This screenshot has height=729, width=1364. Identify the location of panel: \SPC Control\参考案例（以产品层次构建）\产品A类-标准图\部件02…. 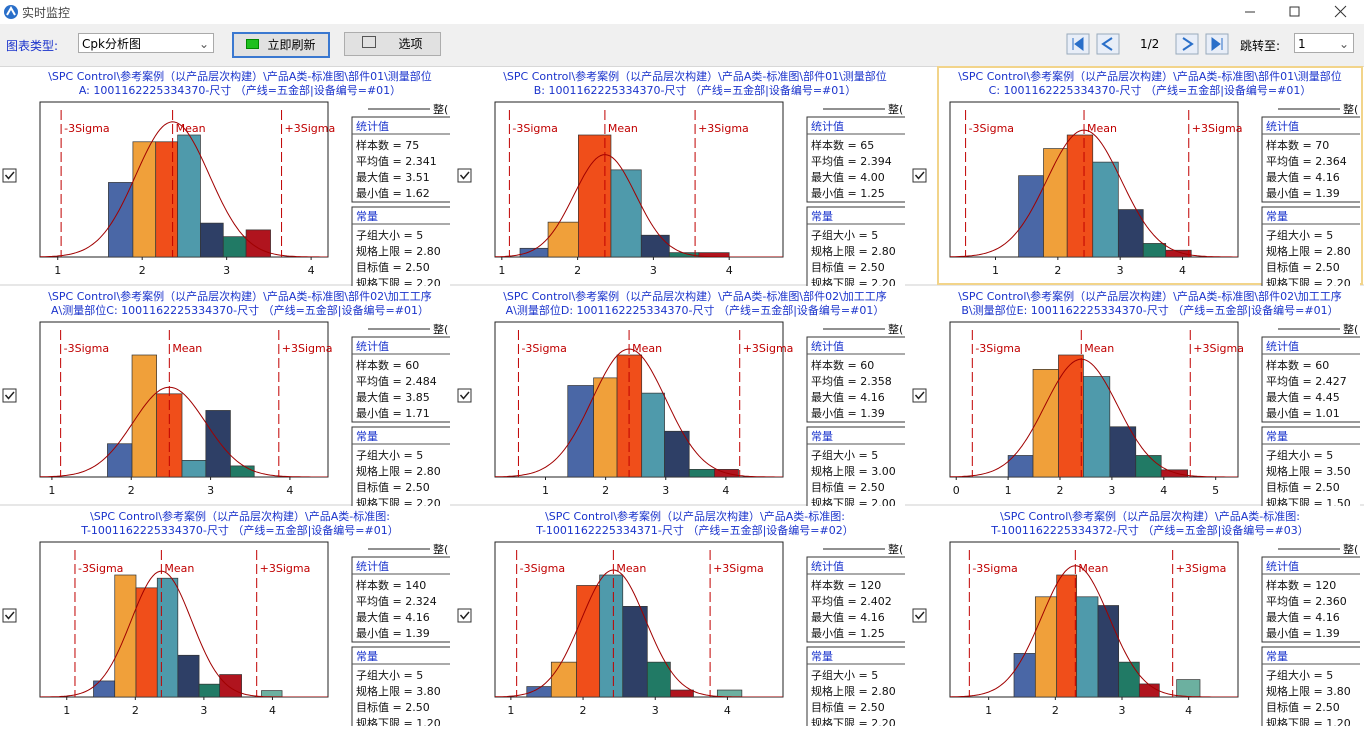
(226, 397).